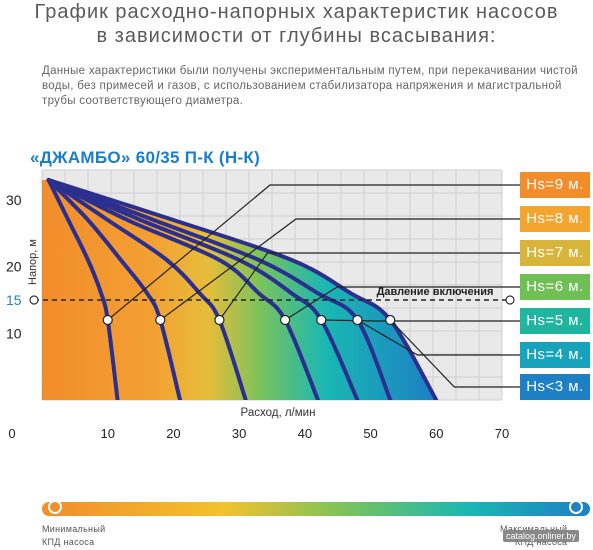 This screenshot has height=550, width=593. Describe the element at coordinates (502, 433) in the screenshot. I see `x-tick-label: 70` at that location.